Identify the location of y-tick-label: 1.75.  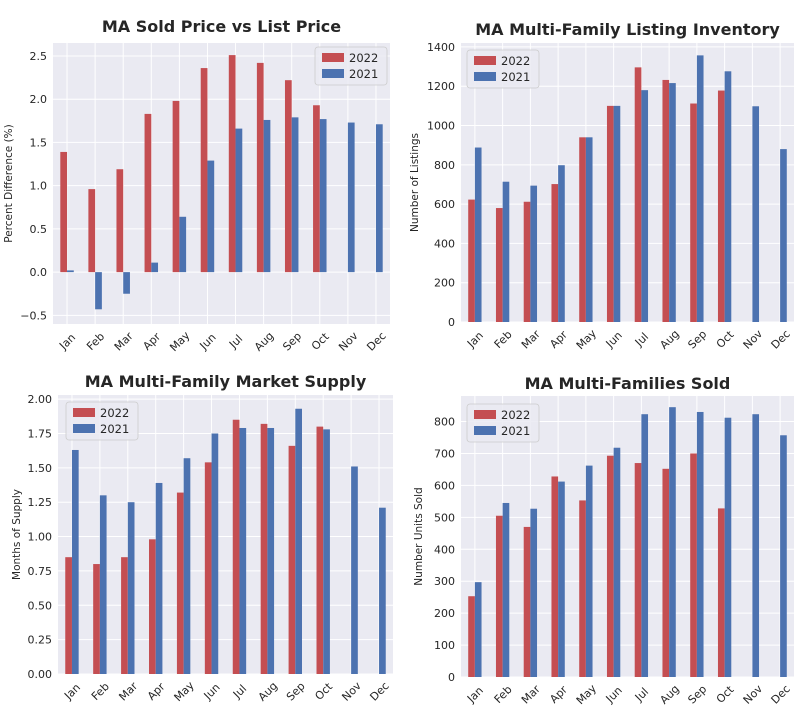
(40, 433).